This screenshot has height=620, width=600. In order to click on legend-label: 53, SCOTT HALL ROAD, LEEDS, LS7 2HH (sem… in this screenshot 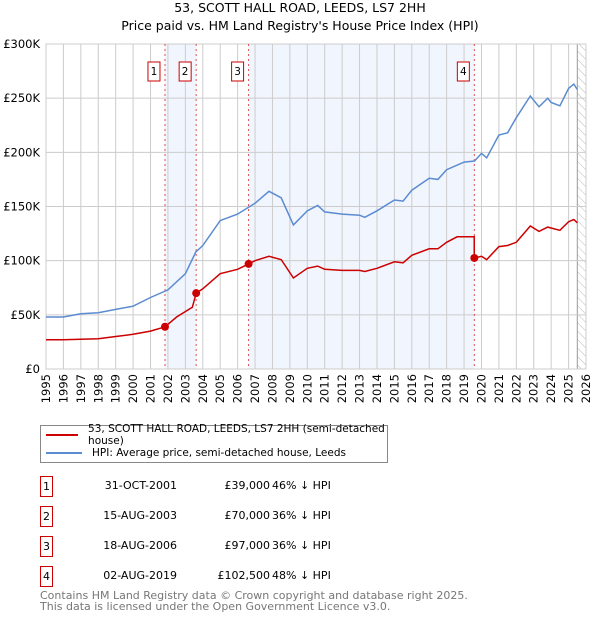, I will do `click(236, 435)`.